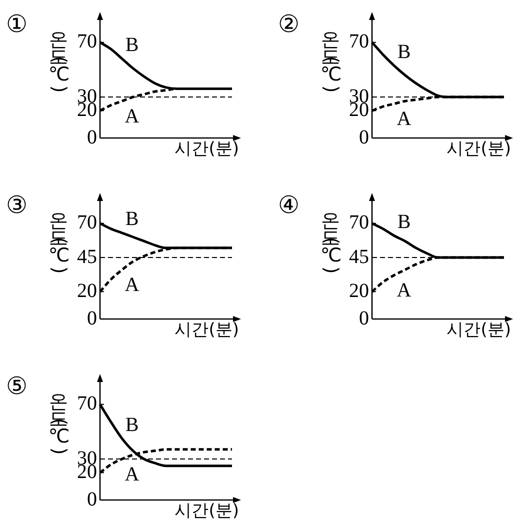 Image resolution: width=513 pixels, height=524 pixels. What do you see at coordinates (17, 386) in the screenshot?
I see `chart-title: ⑤` at bounding box center [17, 386].